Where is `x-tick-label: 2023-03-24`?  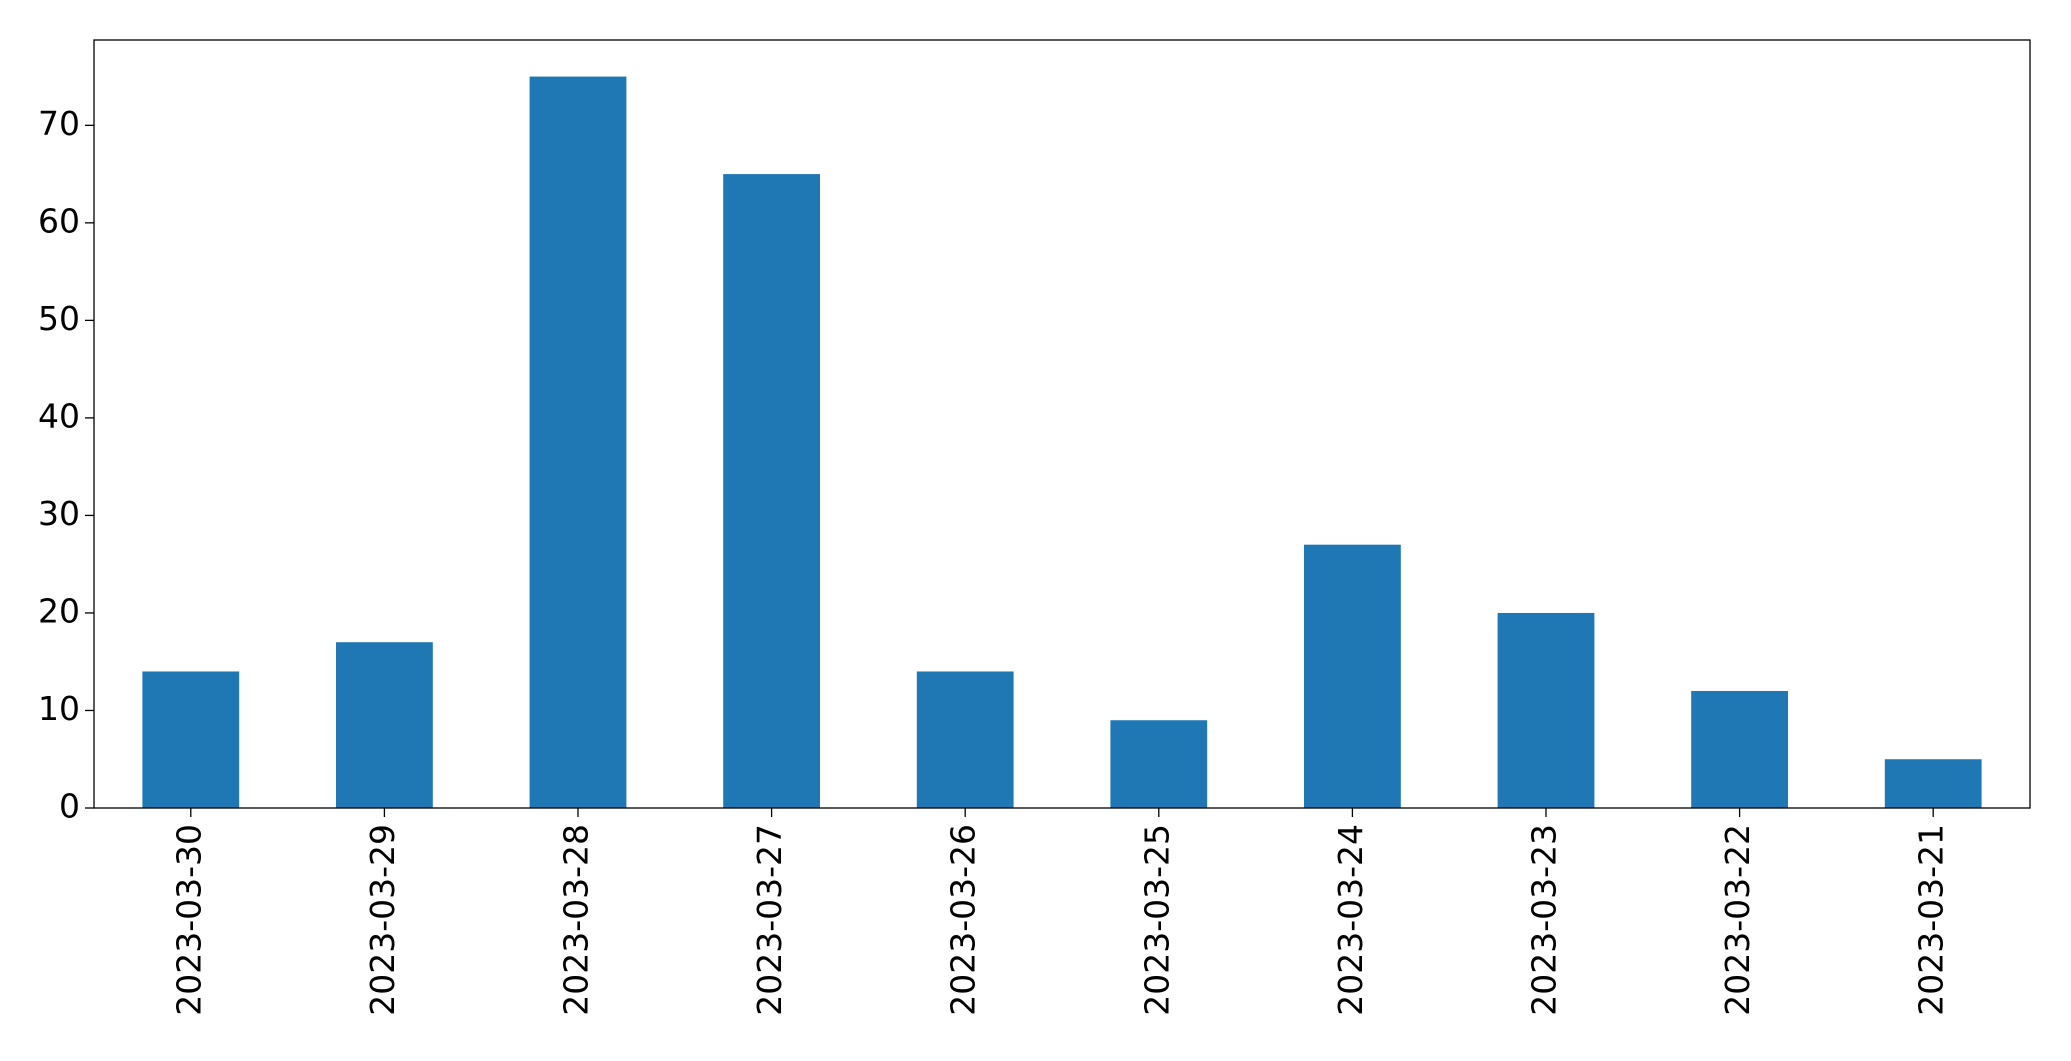 x-tick-label: 2023-03-24 is located at coordinates (1350, 920).